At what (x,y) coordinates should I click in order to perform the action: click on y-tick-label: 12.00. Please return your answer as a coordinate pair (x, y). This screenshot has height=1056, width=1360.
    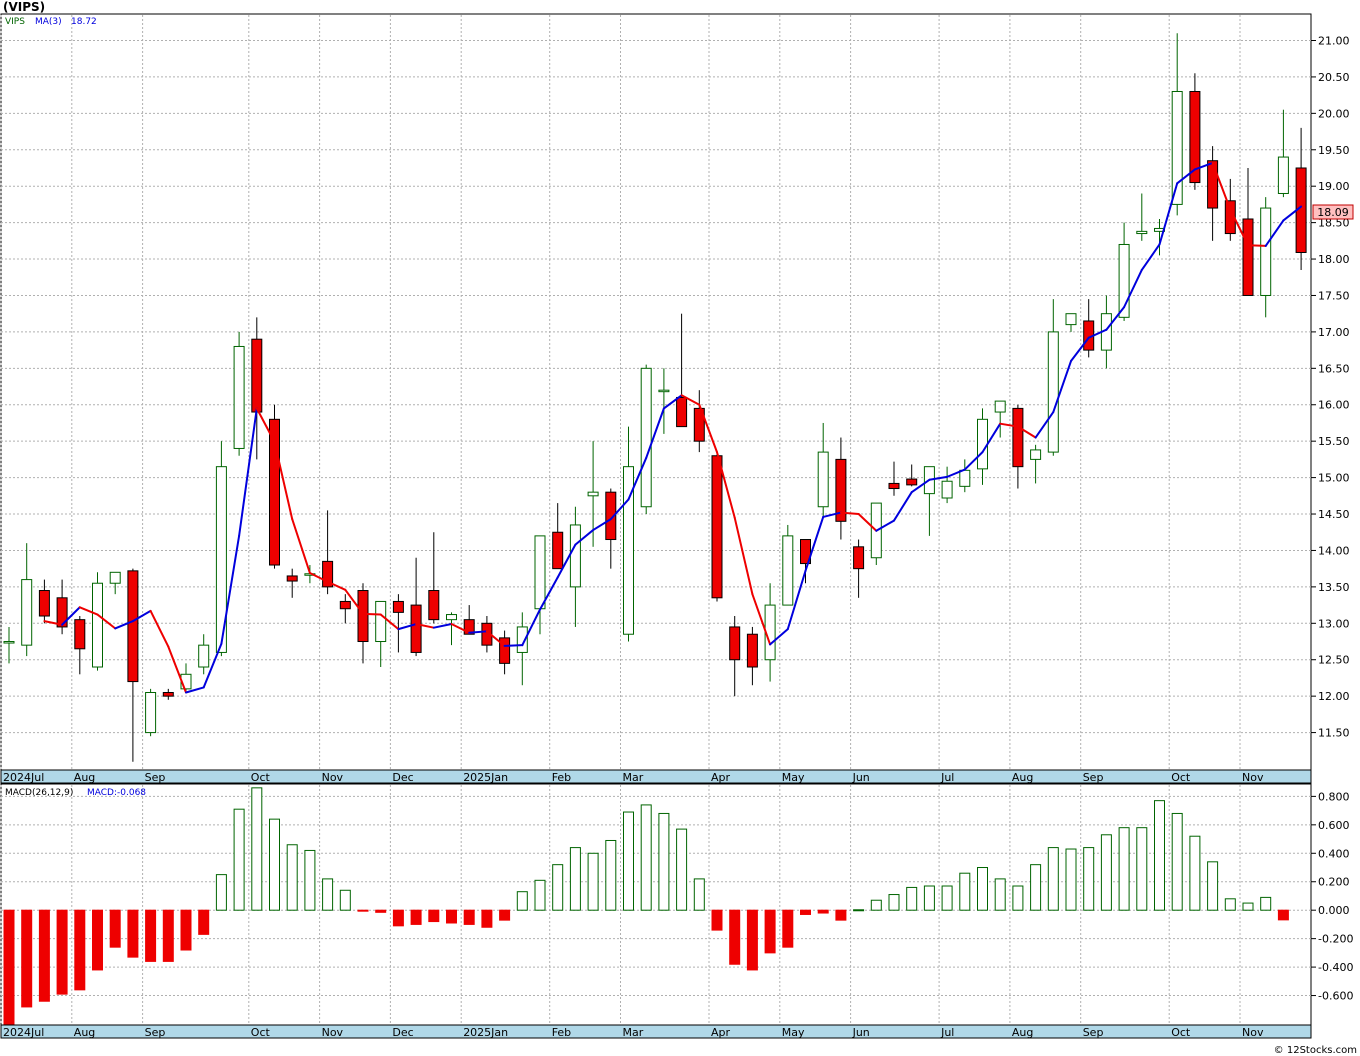
    Looking at the image, I should click on (1334, 696).